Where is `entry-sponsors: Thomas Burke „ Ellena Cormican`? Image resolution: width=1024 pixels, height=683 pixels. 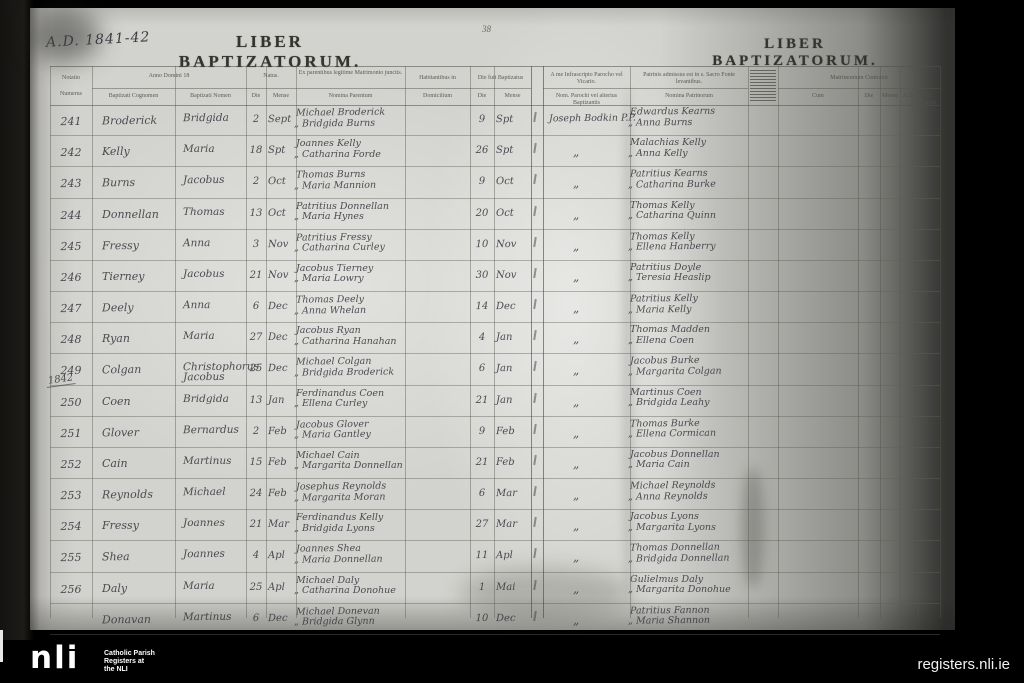
entry-sponsors: Thomas Burke „ Ellena Cormican is located at coordinates (688, 432).